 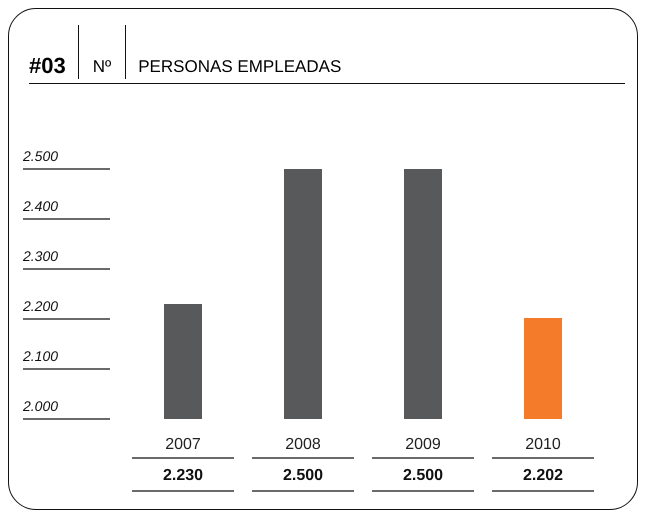 What do you see at coordinates (40, 406) in the screenshot?
I see `y-tick-label: 2.000` at bounding box center [40, 406].